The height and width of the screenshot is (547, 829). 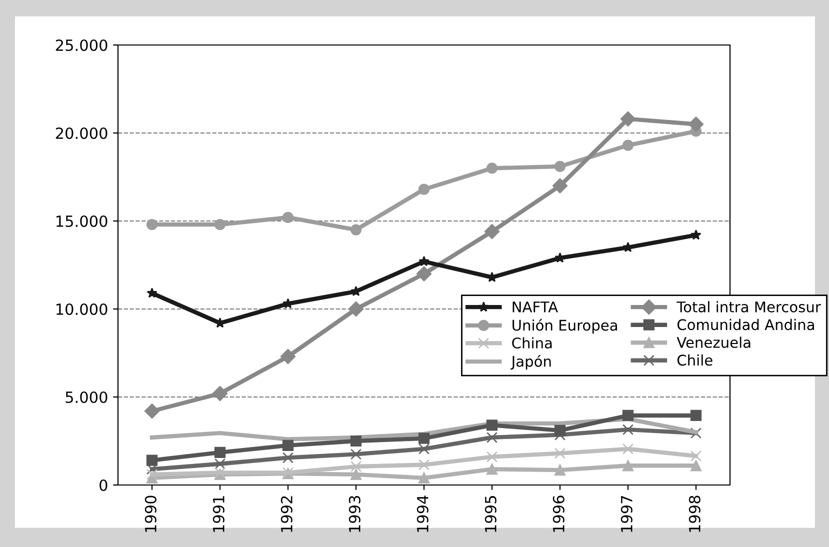 I want to click on x-tick-label: 1998, so click(x=694, y=514).